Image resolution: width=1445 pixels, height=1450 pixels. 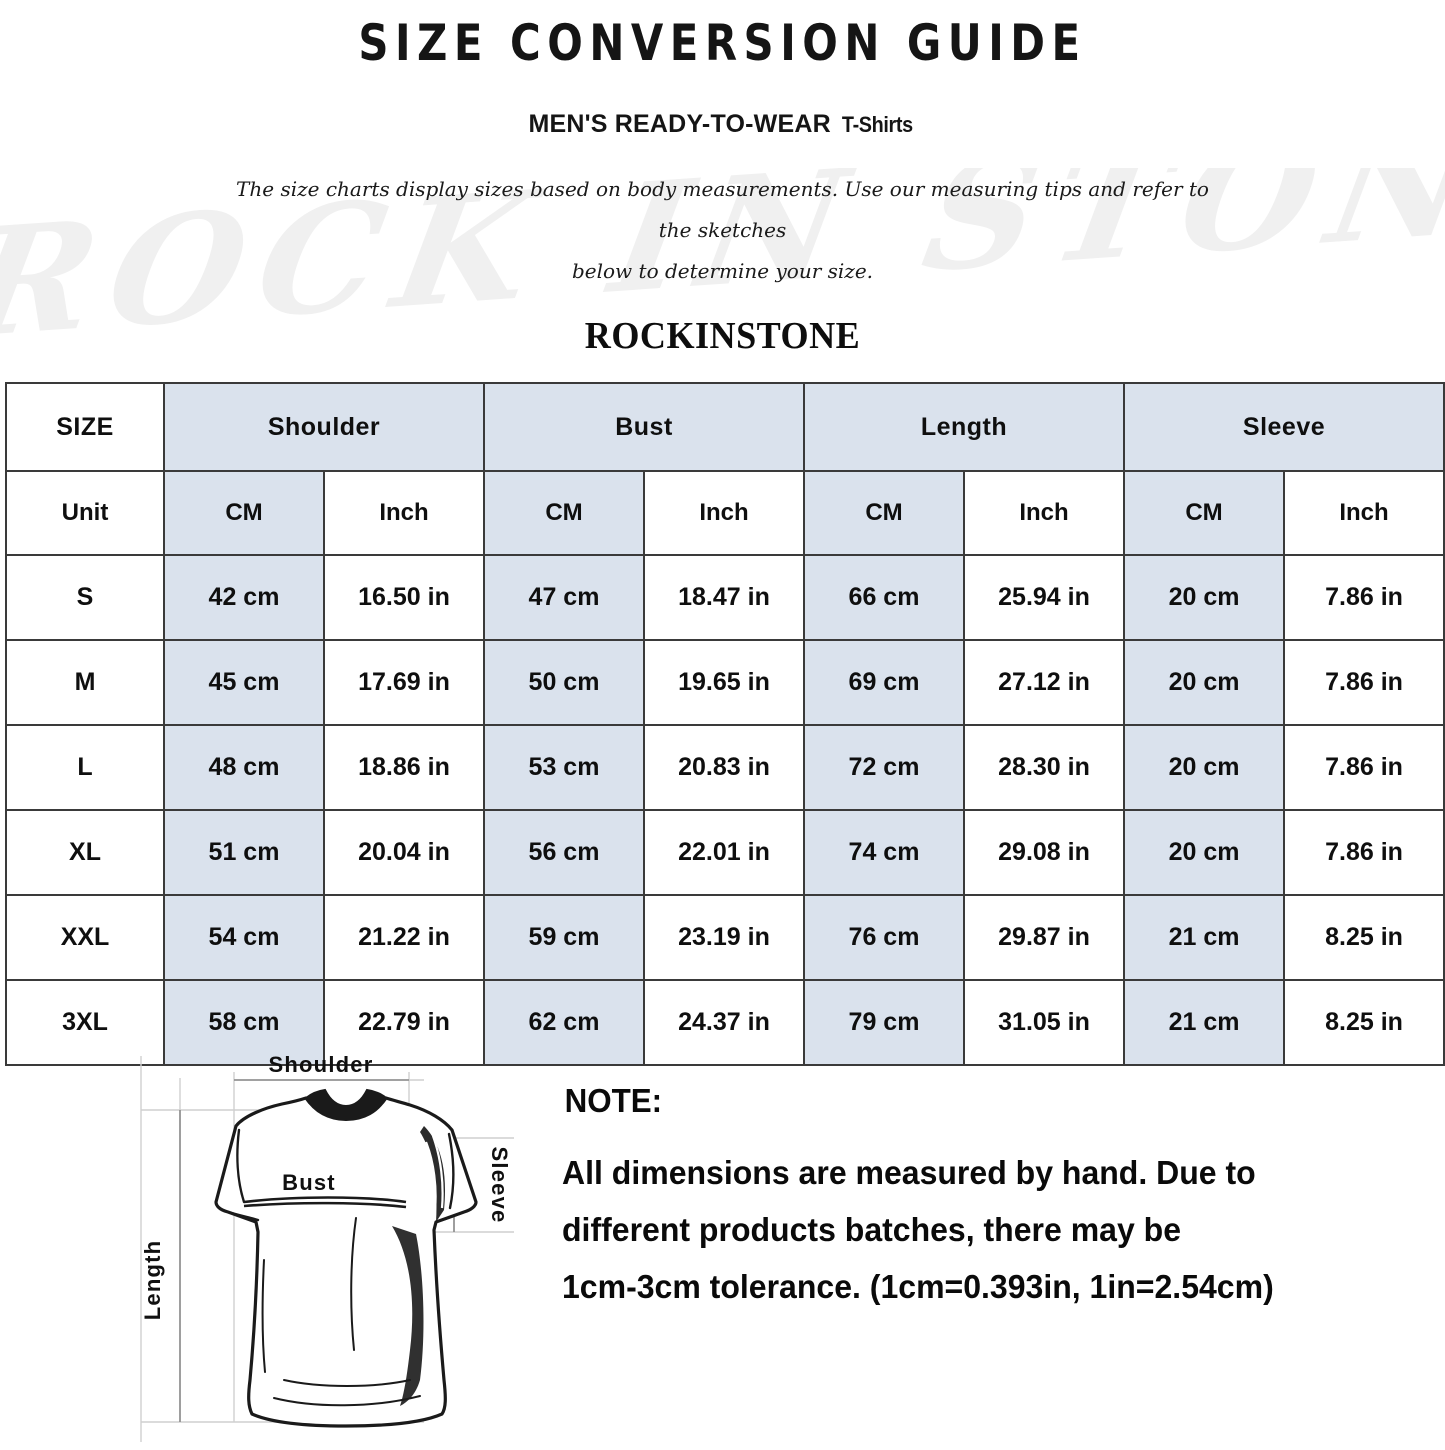 I want to click on table-group-header-row: SIZE Shoulder Bust Length Sleeve, so click(x=725, y=427).